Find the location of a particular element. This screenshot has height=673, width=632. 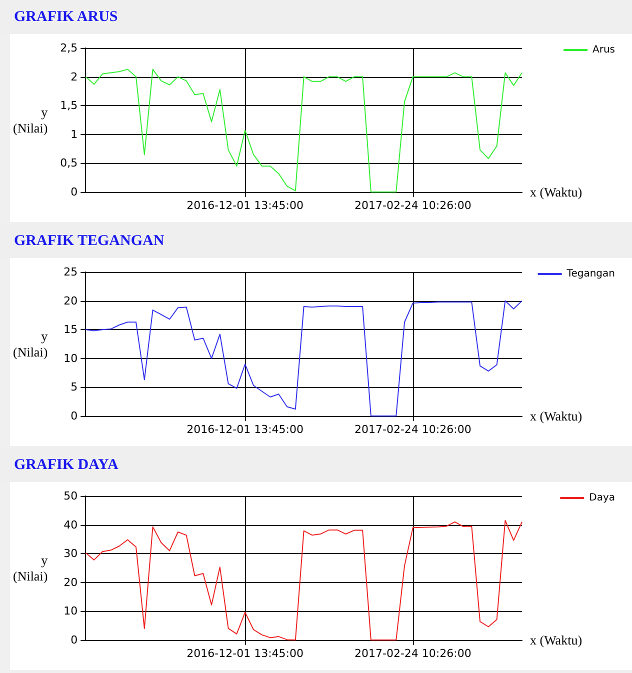

legend-label: Arus is located at coordinates (603, 50).